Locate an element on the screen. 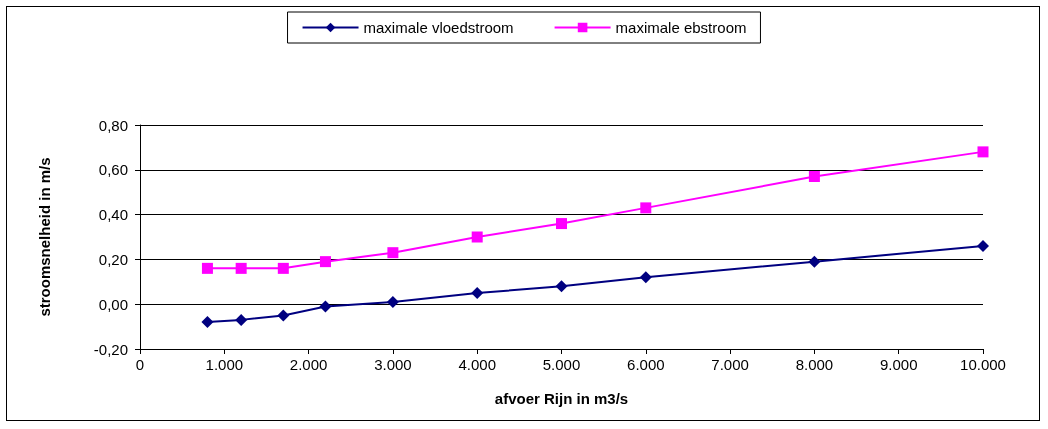 The height and width of the screenshot is (429, 1048). x-tick-label: 5.000 is located at coordinates (561, 364).